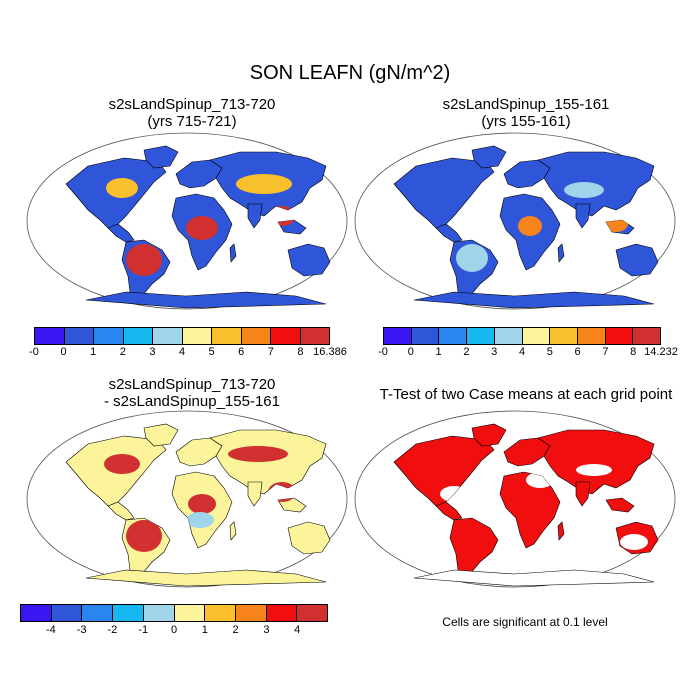 This screenshot has width=700, height=700. Describe the element at coordinates (530, 510) in the screenshot. I see `continent-africa` at that location.